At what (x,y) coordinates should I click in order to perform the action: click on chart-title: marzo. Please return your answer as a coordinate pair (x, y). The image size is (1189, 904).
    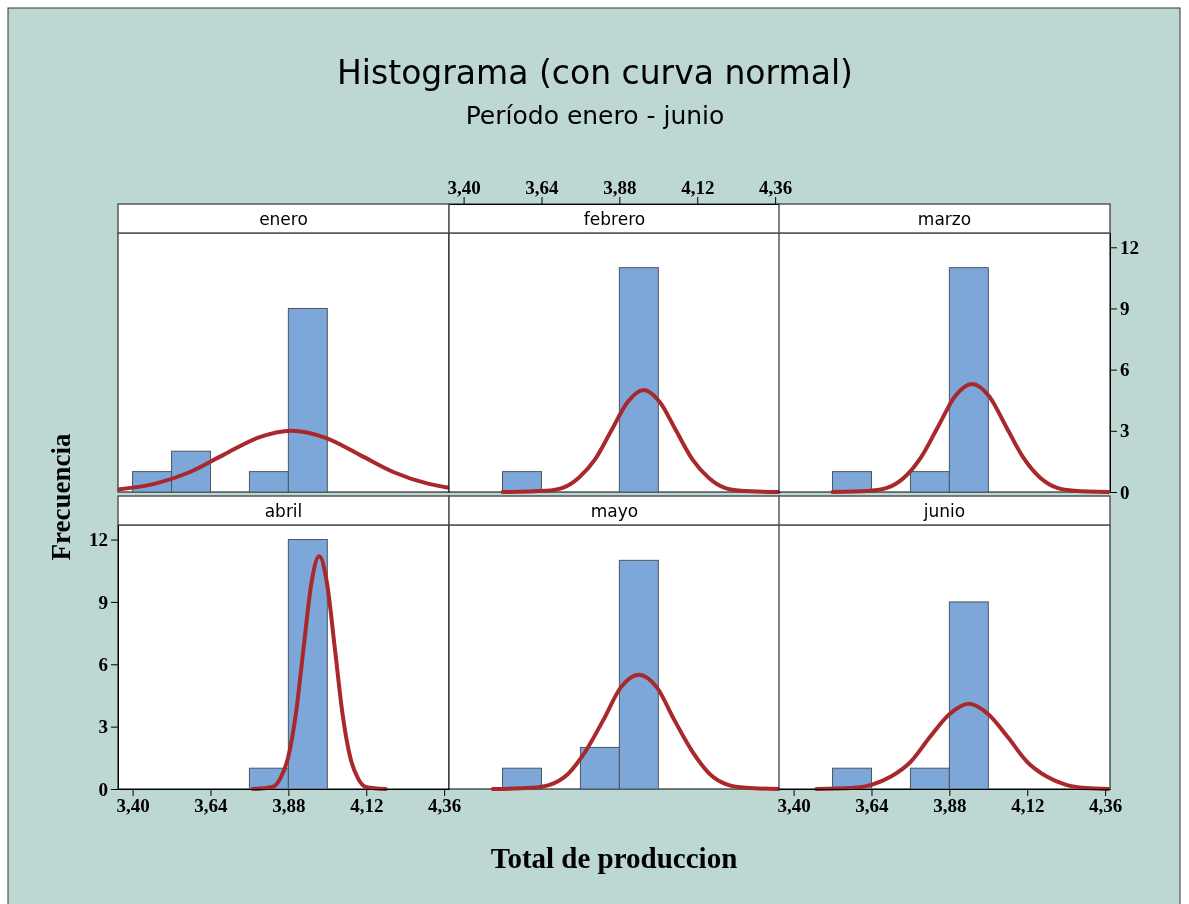
    Looking at the image, I should click on (944, 219).